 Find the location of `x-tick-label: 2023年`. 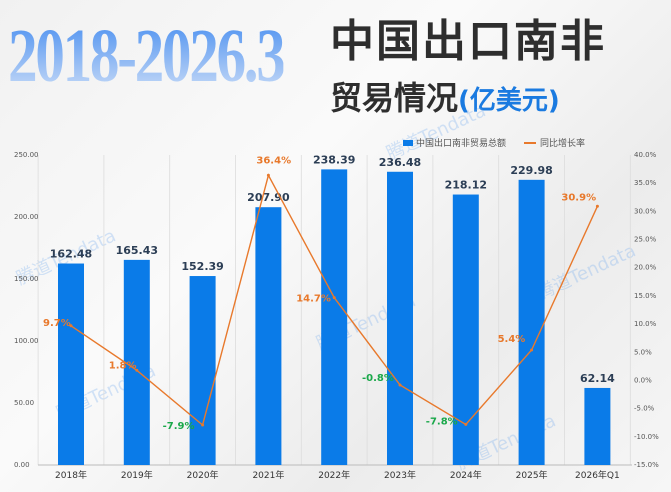

x-tick-label: 2023年 is located at coordinates (400, 475).